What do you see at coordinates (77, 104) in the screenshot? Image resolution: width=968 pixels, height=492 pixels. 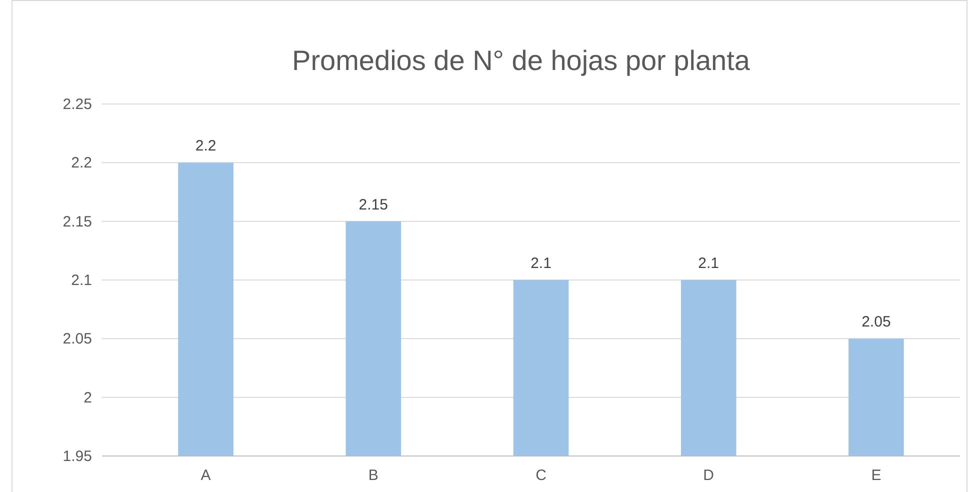 I see `y-tick-label: 2.25` at bounding box center [77, 104].